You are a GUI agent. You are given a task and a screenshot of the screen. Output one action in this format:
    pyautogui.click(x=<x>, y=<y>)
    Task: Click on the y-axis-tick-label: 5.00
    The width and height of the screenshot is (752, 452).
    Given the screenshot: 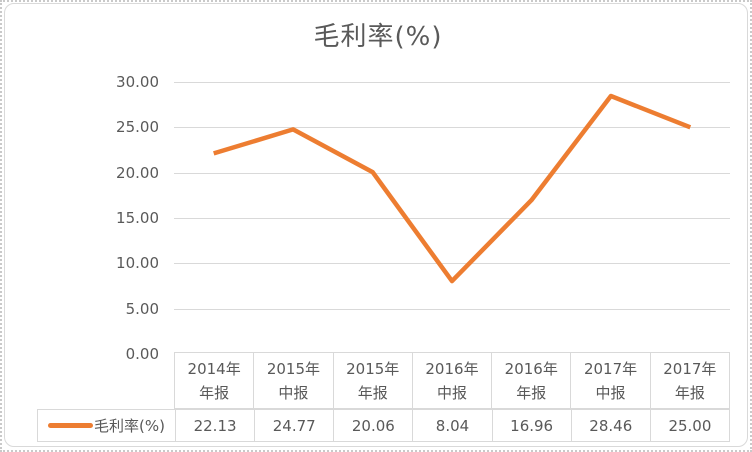 What is the action you would take?
    pyautogui.click(x=142, y=308)
    